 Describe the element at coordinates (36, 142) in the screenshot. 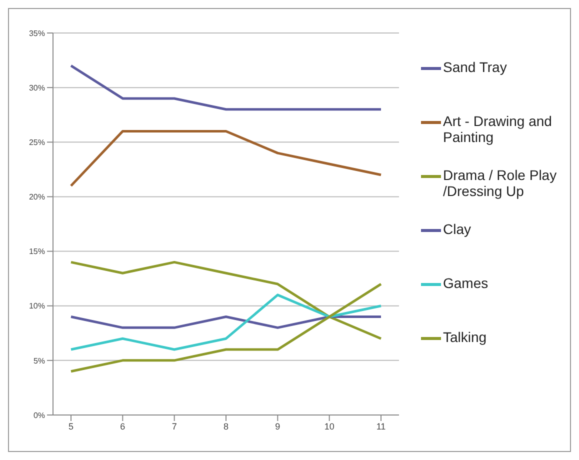

I see `y-tick-label: 25%` at that location.